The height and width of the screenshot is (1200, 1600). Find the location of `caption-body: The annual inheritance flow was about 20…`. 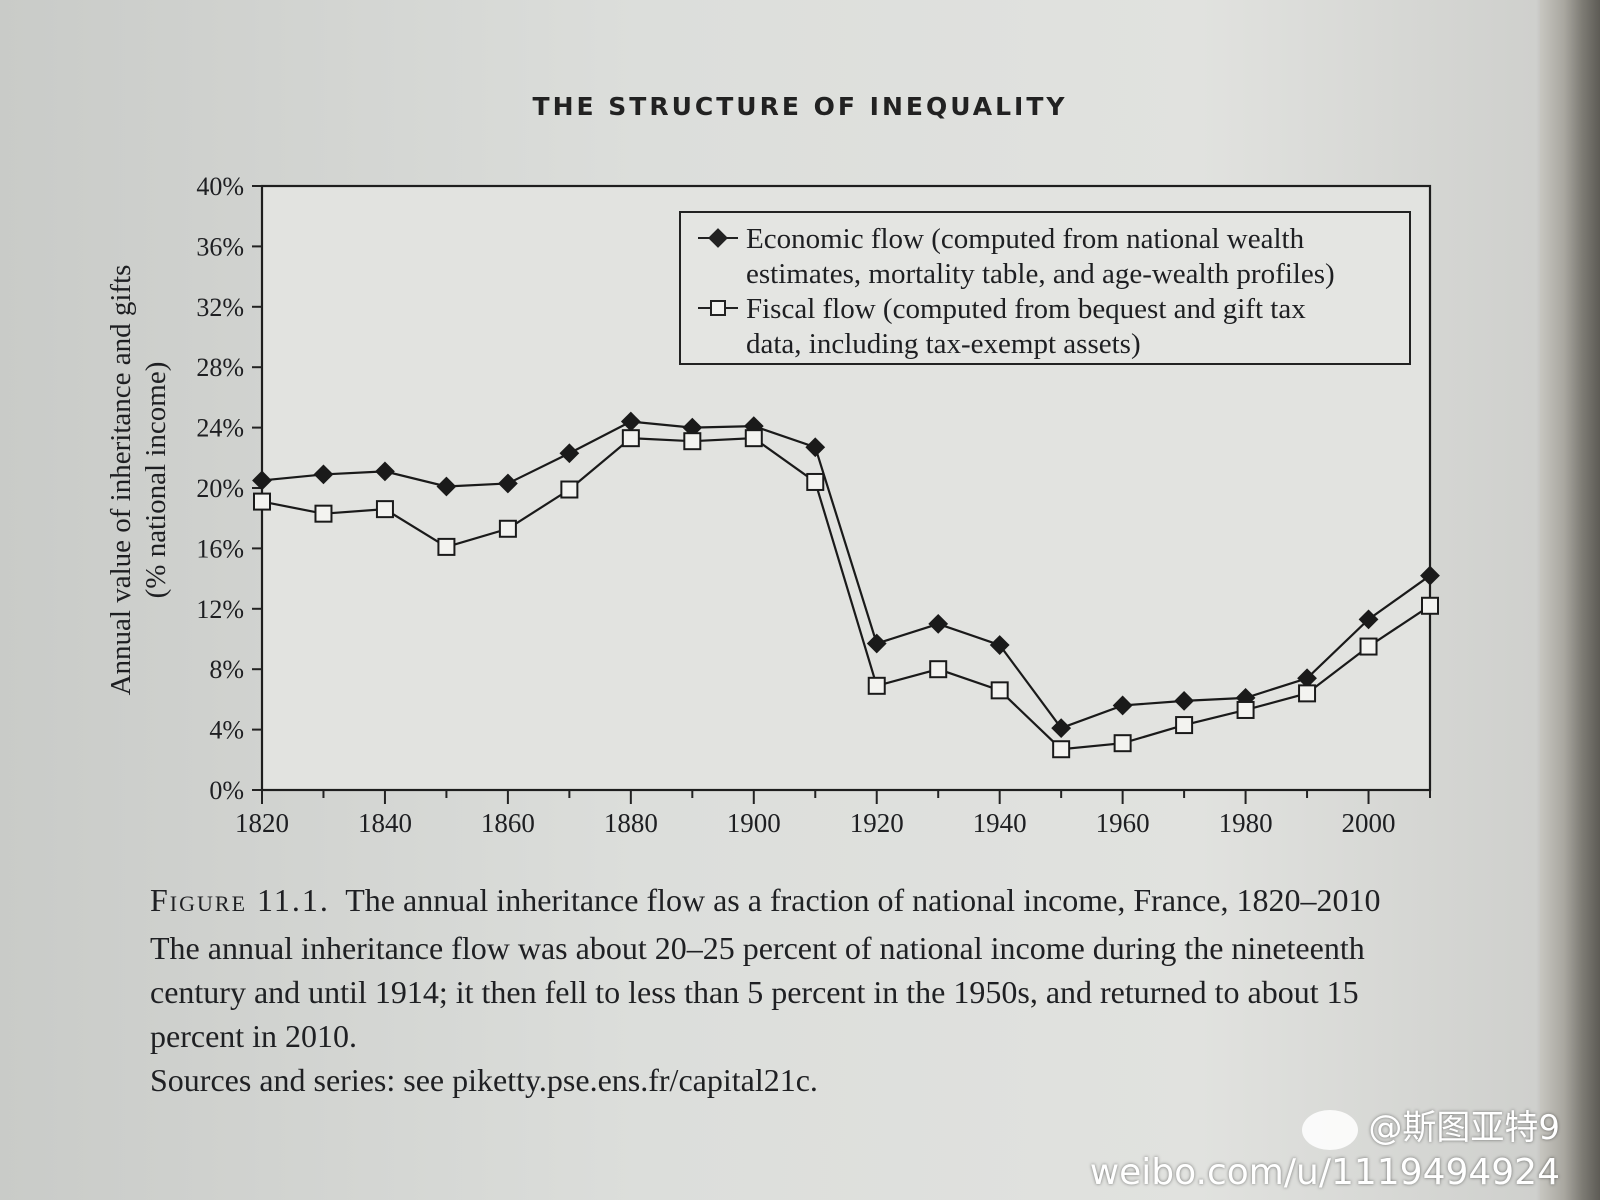

caption-body: The annual inheritance flow was about 20… is located at coordinates (757, 992).